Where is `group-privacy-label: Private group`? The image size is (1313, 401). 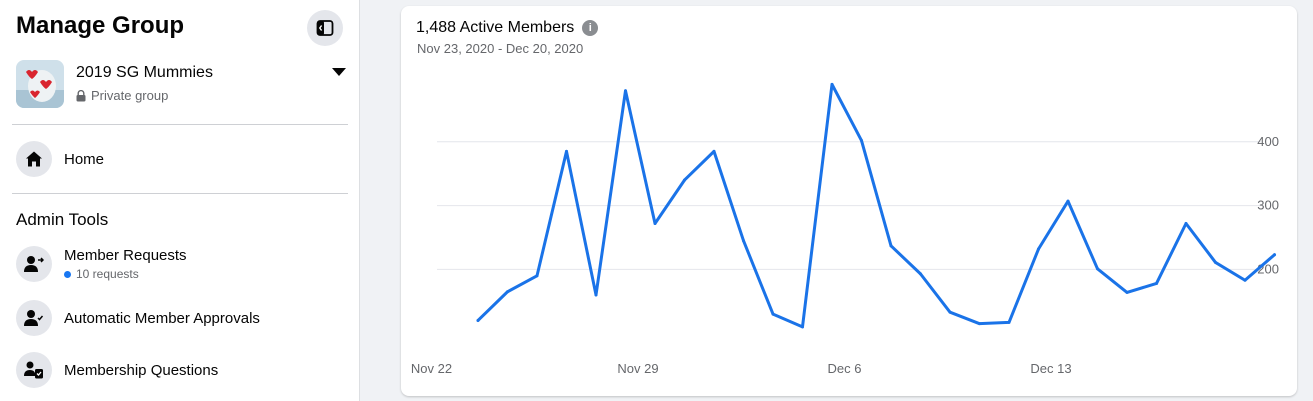
group-privacy-label: Private group is located at coordinates (130, 95).